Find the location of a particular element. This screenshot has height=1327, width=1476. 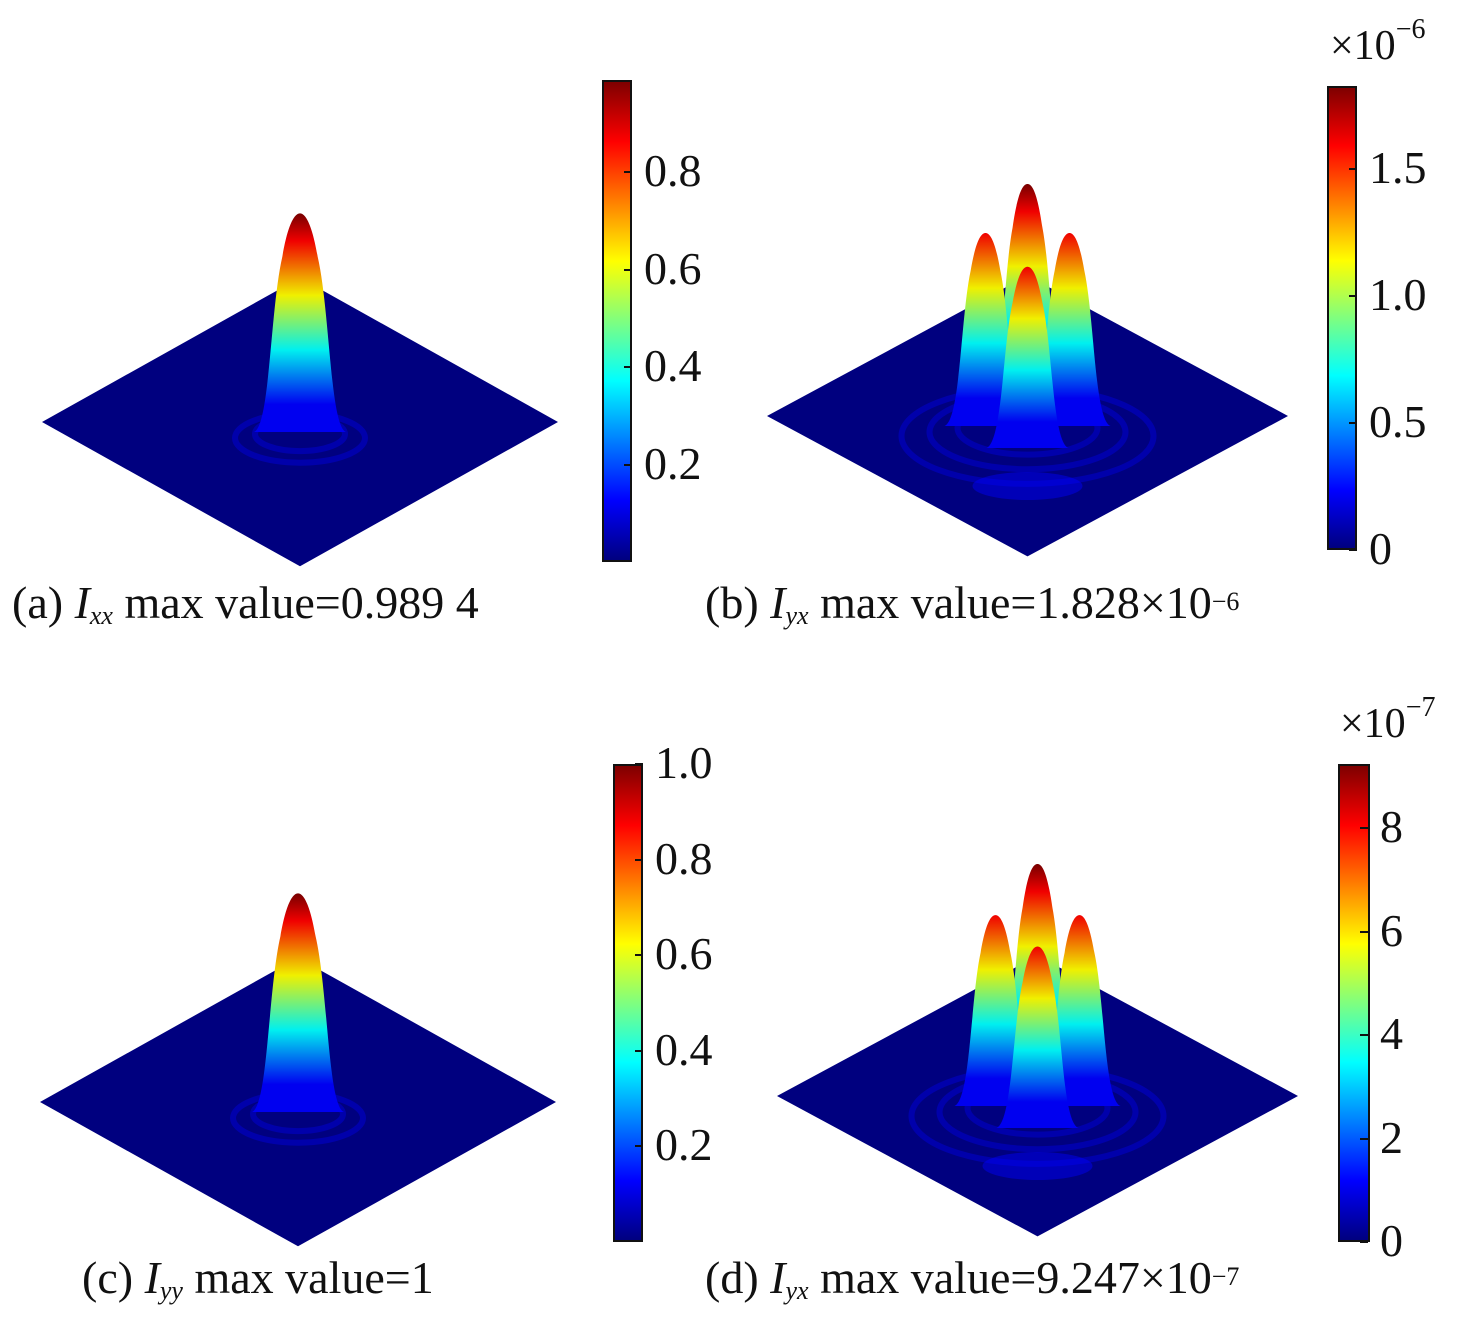

surface-plot-d is located at coordinates (1037, 1050).